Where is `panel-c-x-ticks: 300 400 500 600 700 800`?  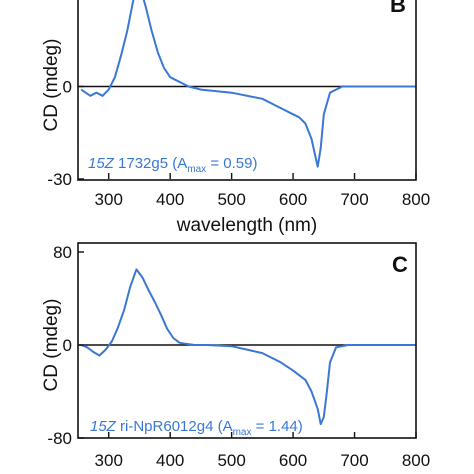 panel-c-x-ticks: 300 400 500 600 700 800 is located at coordinates (262, 451).